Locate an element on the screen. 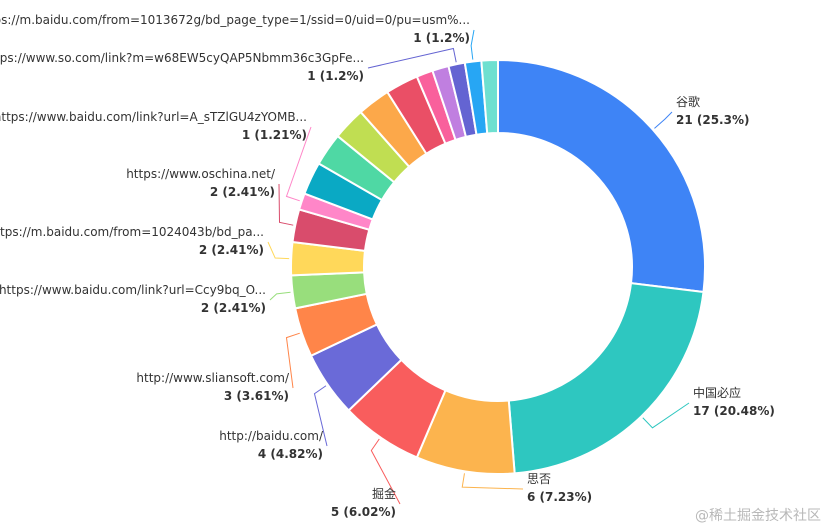  slice-value-label: 3 (3.61%) is located at coordinates (256, 396).